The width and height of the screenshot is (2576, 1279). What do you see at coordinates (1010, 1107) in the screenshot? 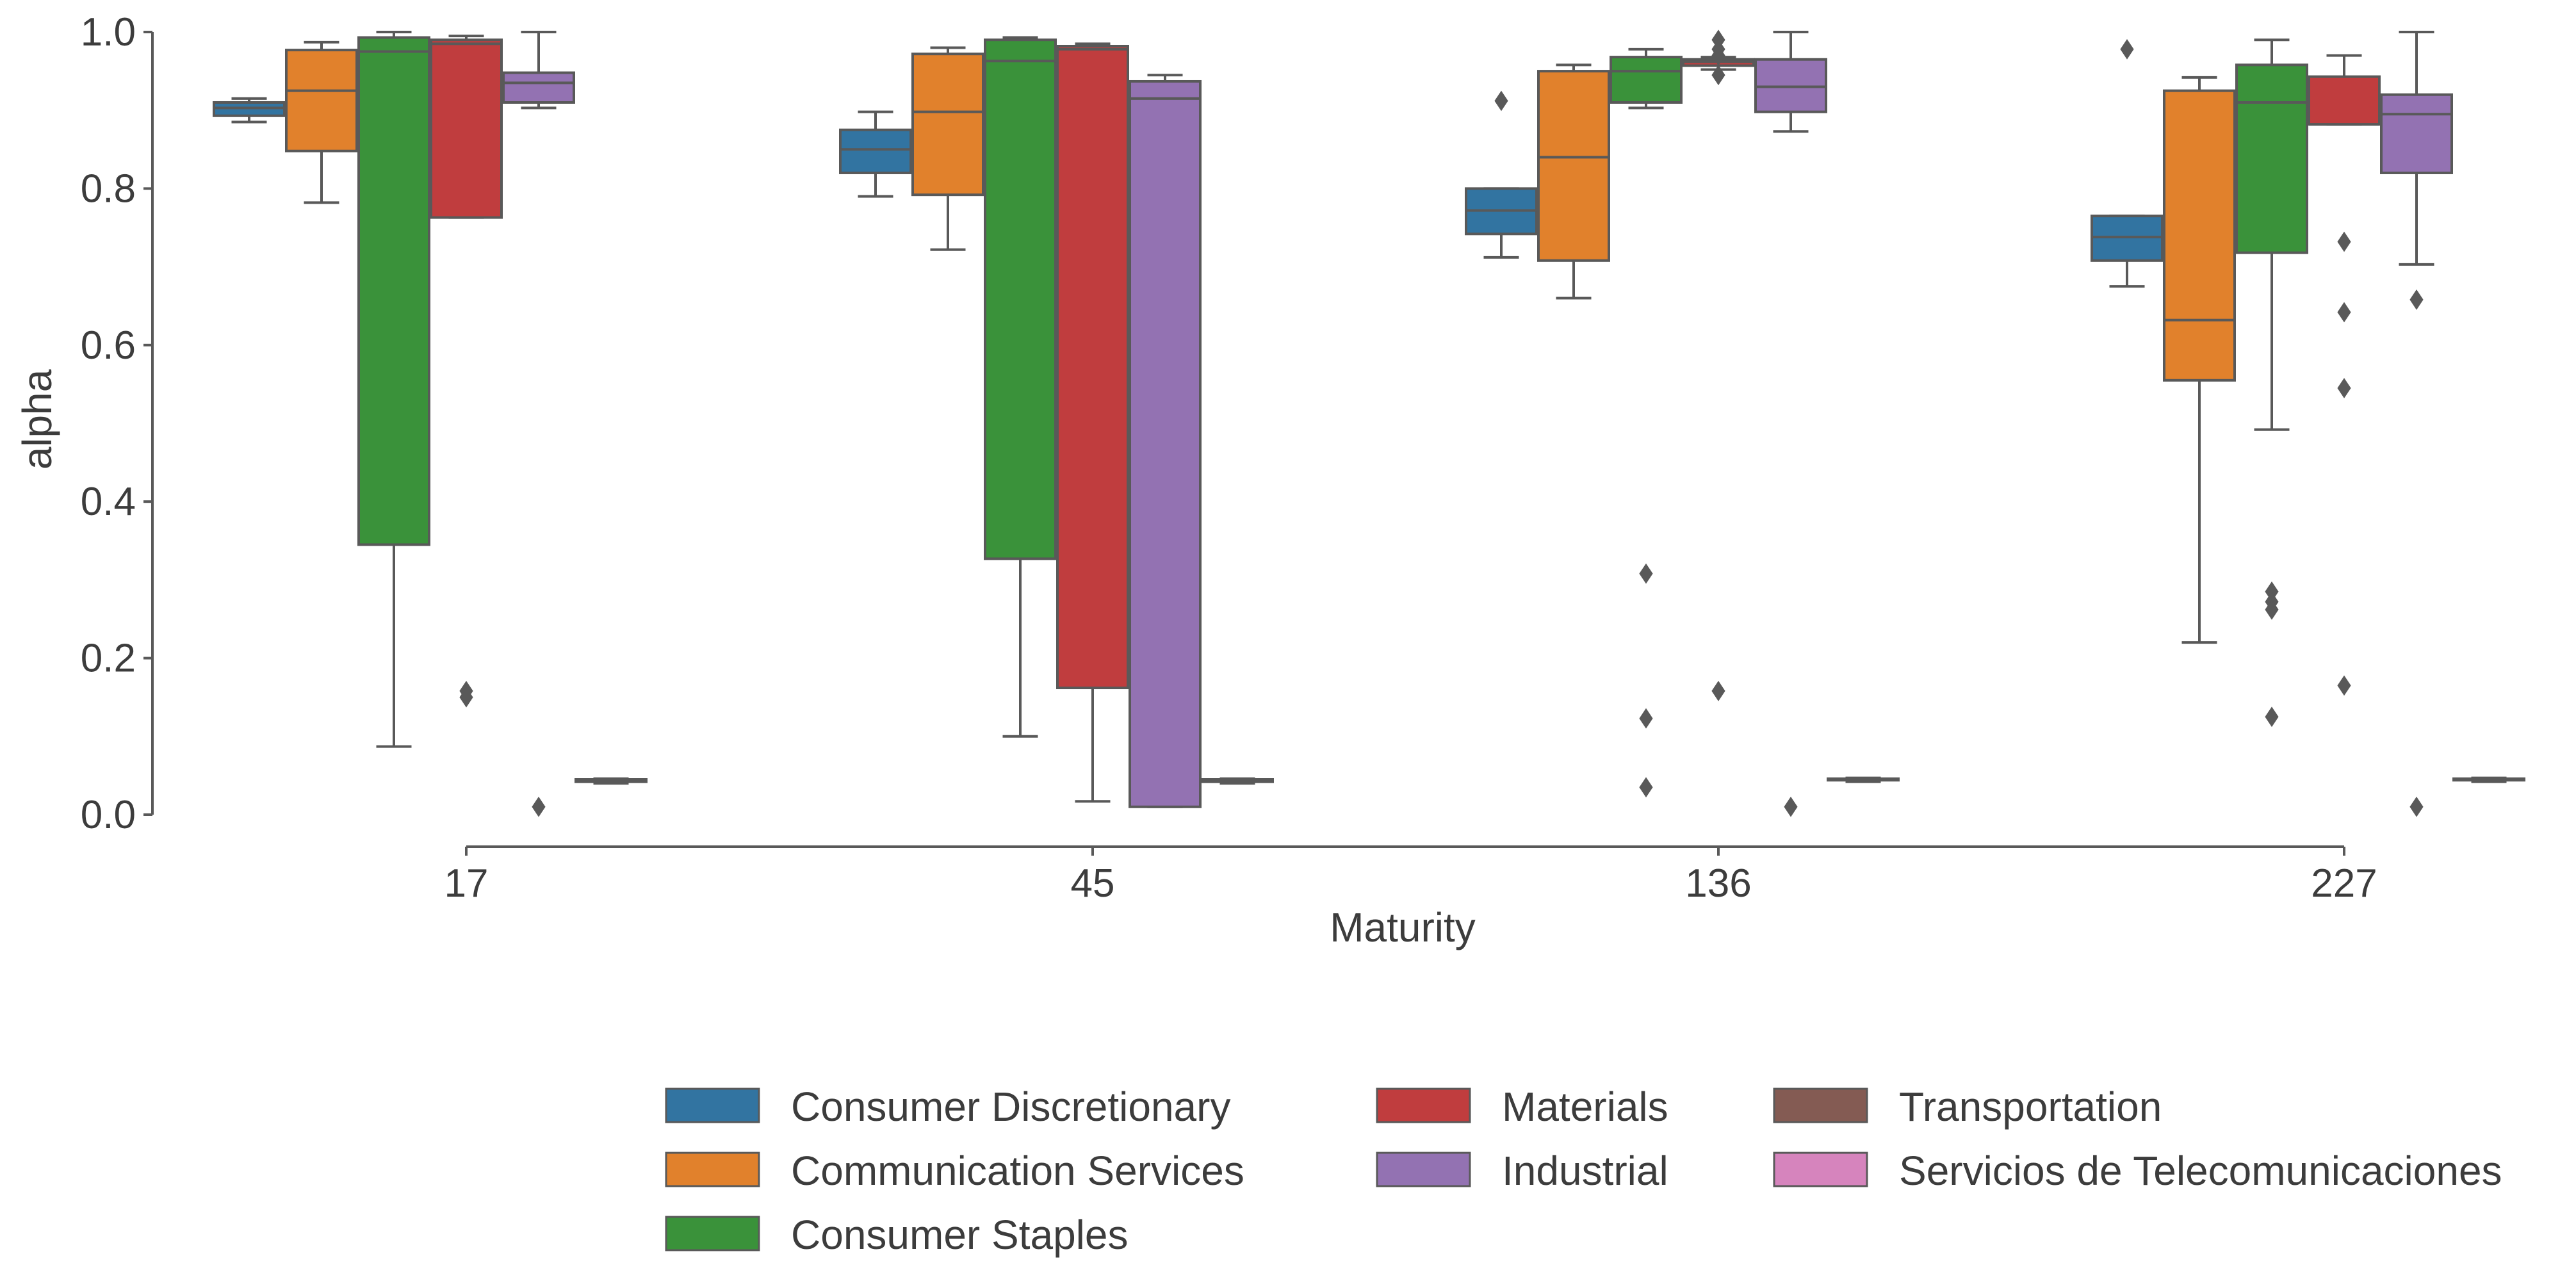
I see `legend-label: Consumer Discretionary` at bounding box center [1010, 1107].